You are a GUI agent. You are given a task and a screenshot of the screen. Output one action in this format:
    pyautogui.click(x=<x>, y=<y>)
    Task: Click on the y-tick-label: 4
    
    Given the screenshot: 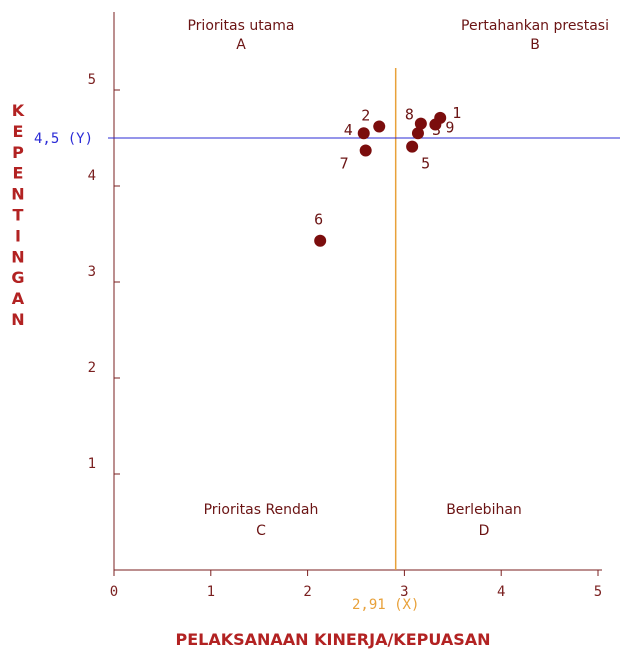 What is the action you would take?
    pyautogui.click(x=92, y=176)
    